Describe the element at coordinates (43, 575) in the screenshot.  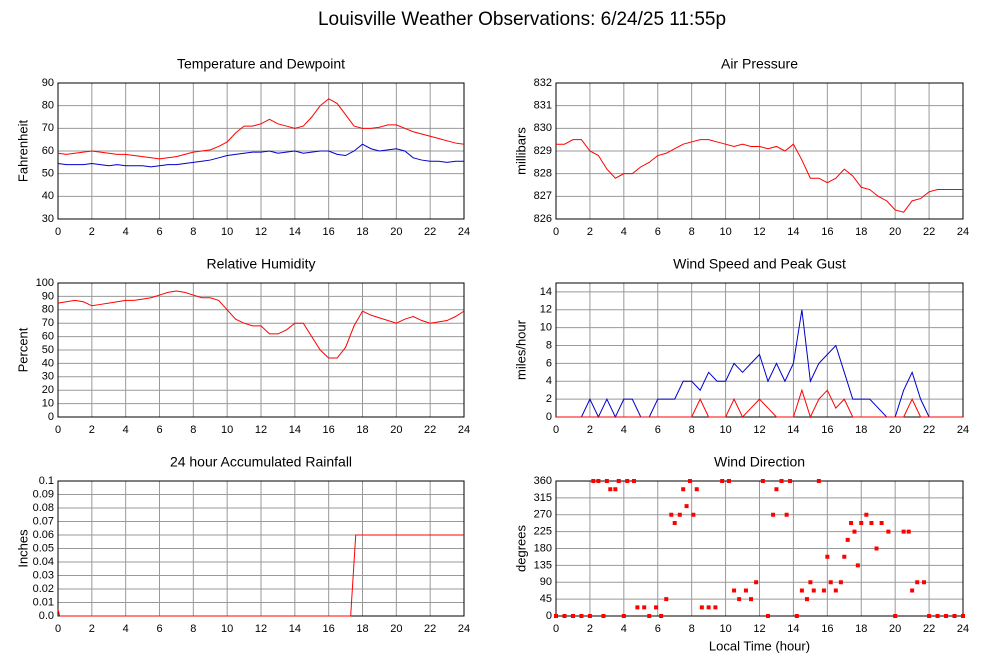
I see `y-tick-label: 0.03` at that location.